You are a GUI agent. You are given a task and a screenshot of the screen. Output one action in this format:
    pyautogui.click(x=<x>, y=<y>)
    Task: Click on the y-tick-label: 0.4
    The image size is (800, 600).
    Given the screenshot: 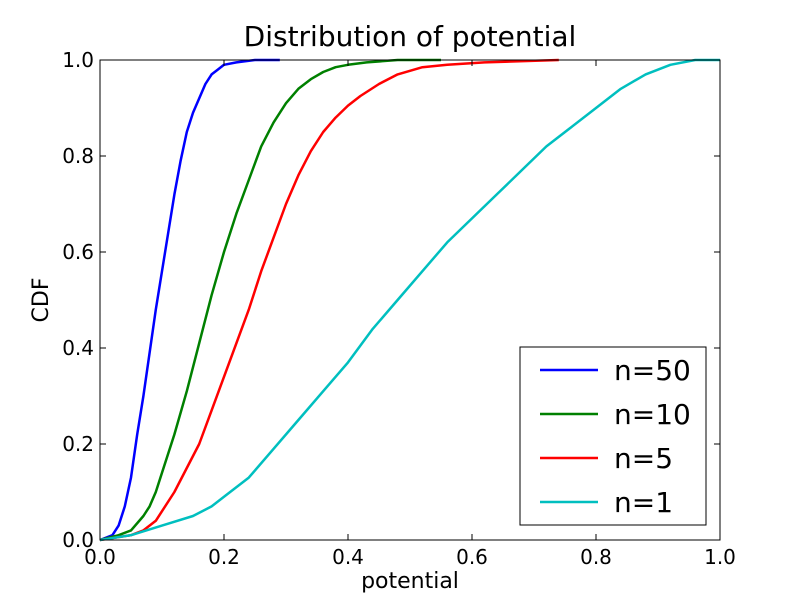 What is the action you would take?
    pyautogui.click(x=78, y=348)
    